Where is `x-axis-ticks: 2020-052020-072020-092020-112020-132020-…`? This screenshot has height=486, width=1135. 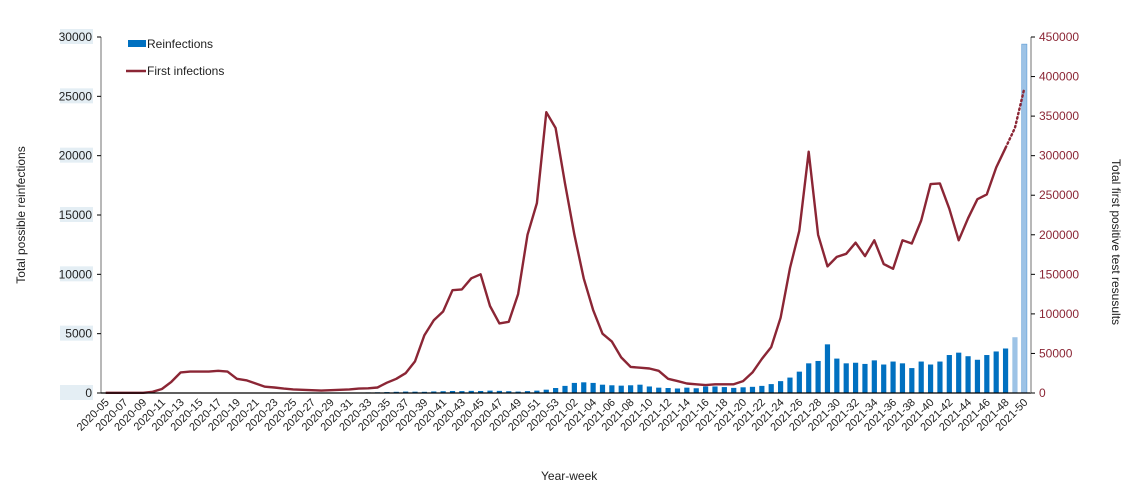 x-axis-ticks: 2020-052020-072020-092020-112020-132020-… is located at coordinates (553, 415).